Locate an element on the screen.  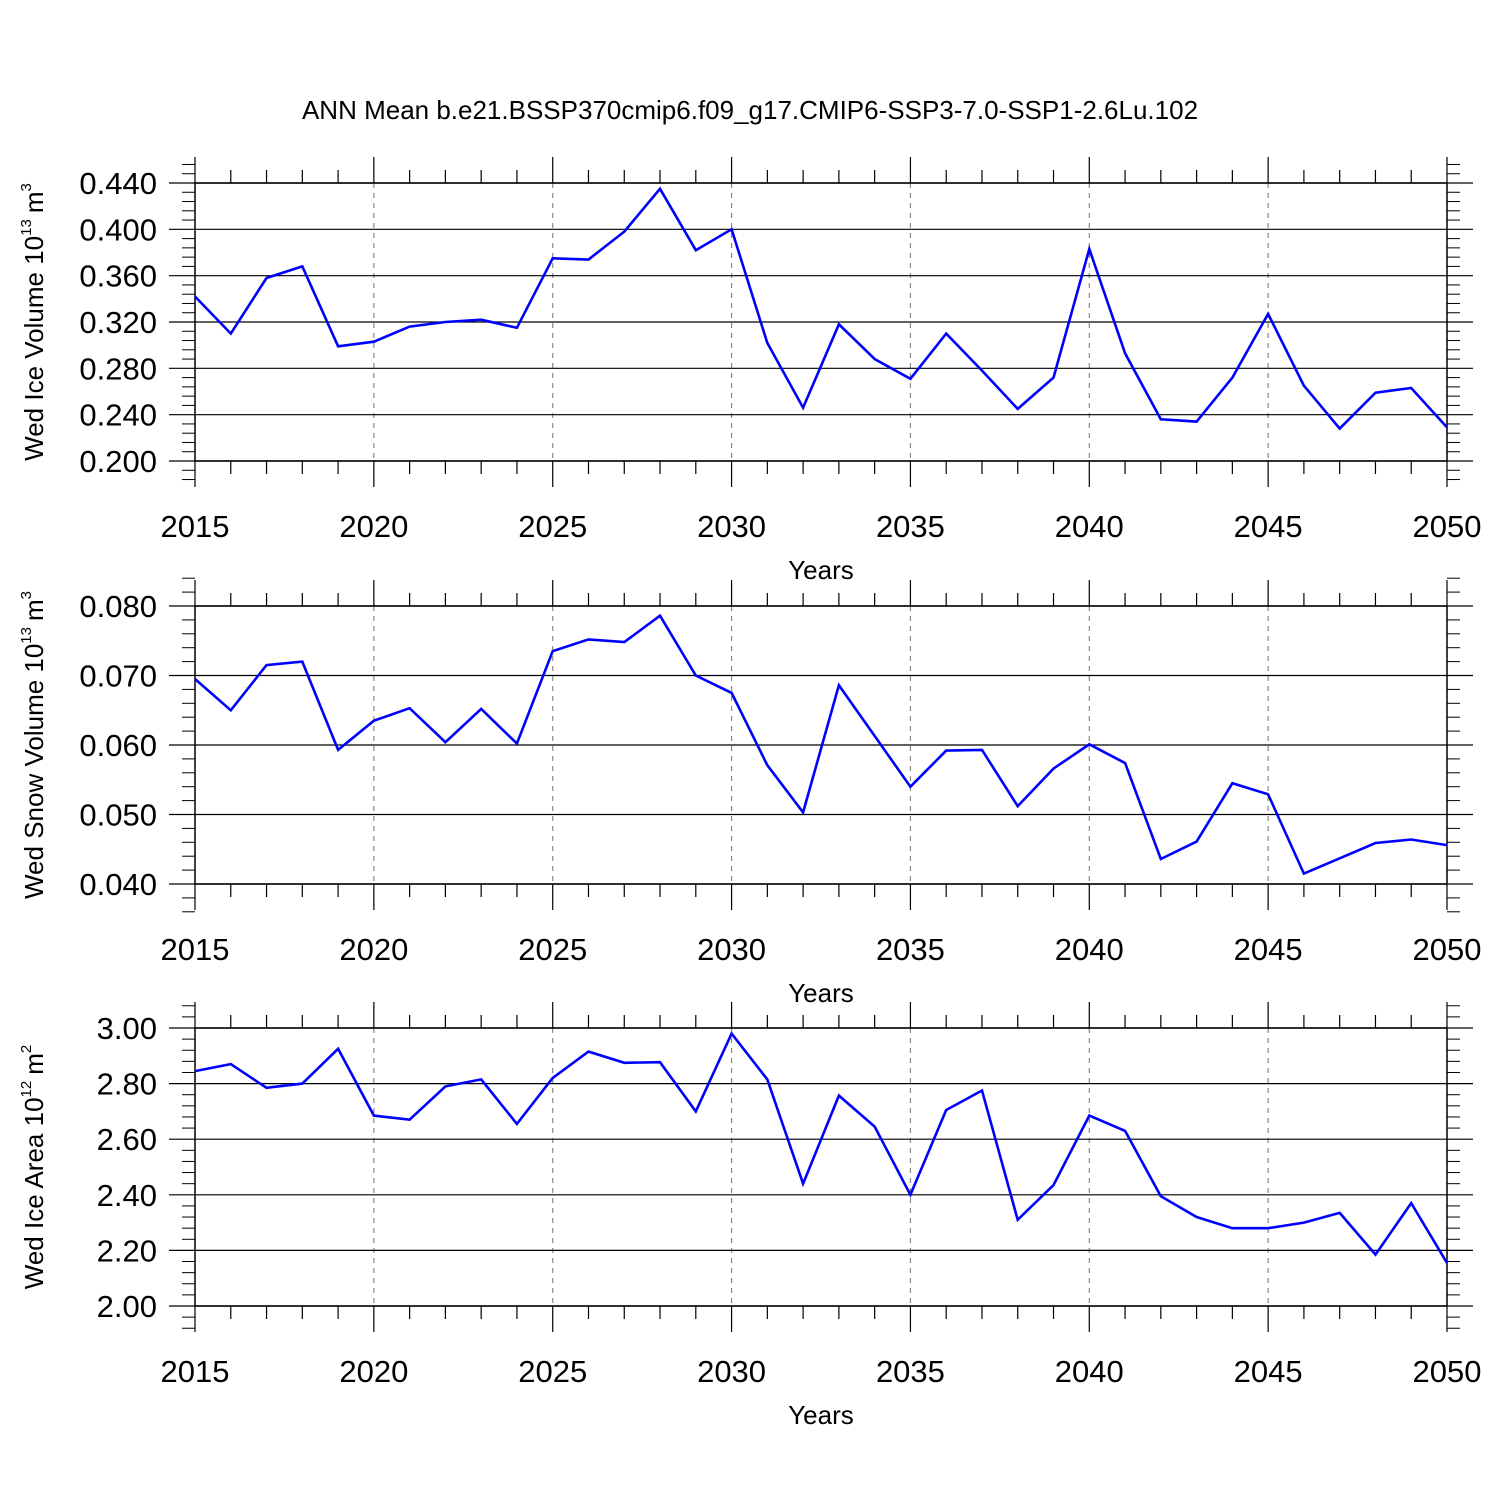
y-axis-title: Wed Snow Volume 1013 m3 is located at coordinates (33, 745).